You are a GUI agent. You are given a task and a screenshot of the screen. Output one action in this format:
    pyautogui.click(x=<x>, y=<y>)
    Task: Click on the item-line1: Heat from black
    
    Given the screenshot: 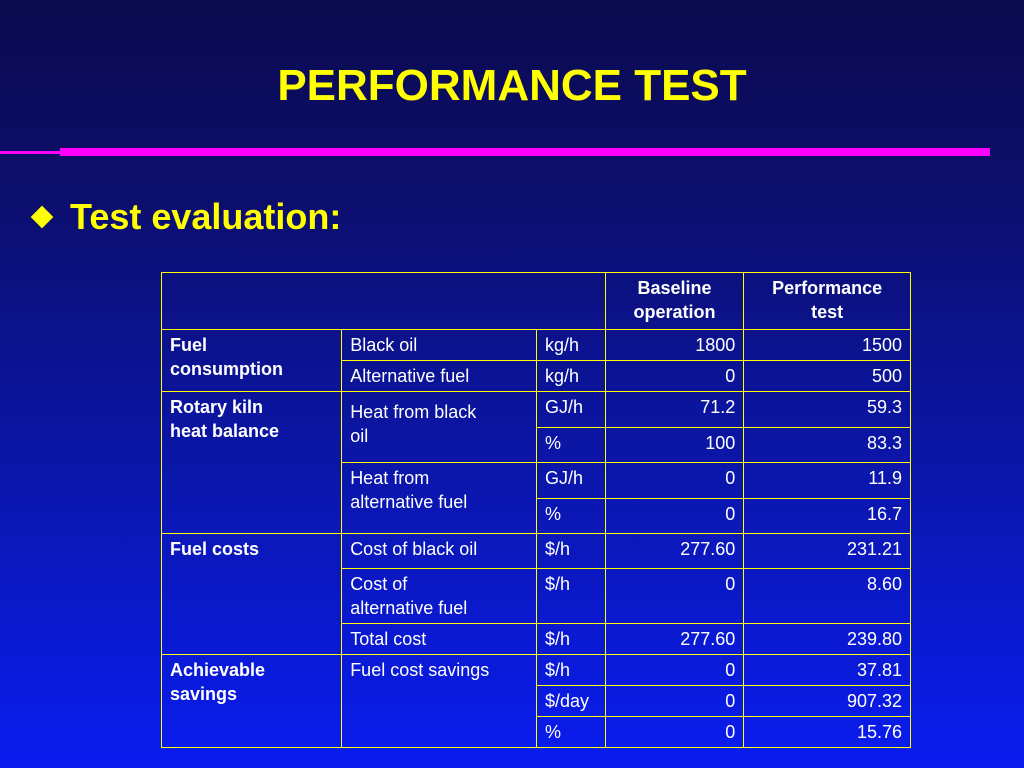 What is the action you would take?
    pyautogui.click(x=413, y=412)
    